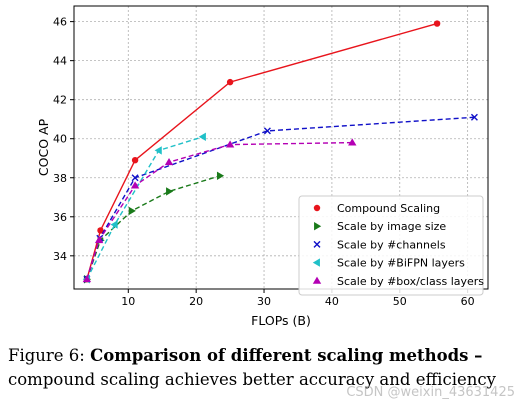  I want to click on legend-label: Scale by #BiFPN layers, so click(401, 263).